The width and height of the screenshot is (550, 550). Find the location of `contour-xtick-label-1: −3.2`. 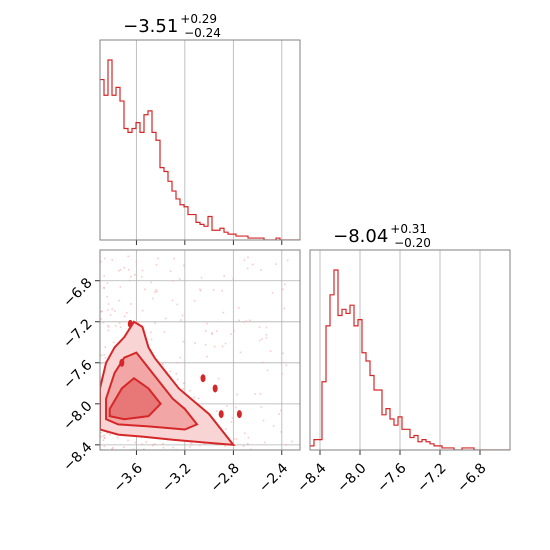

contour-xtick-label-1: −3.2 is located at coordinates (176, 477).